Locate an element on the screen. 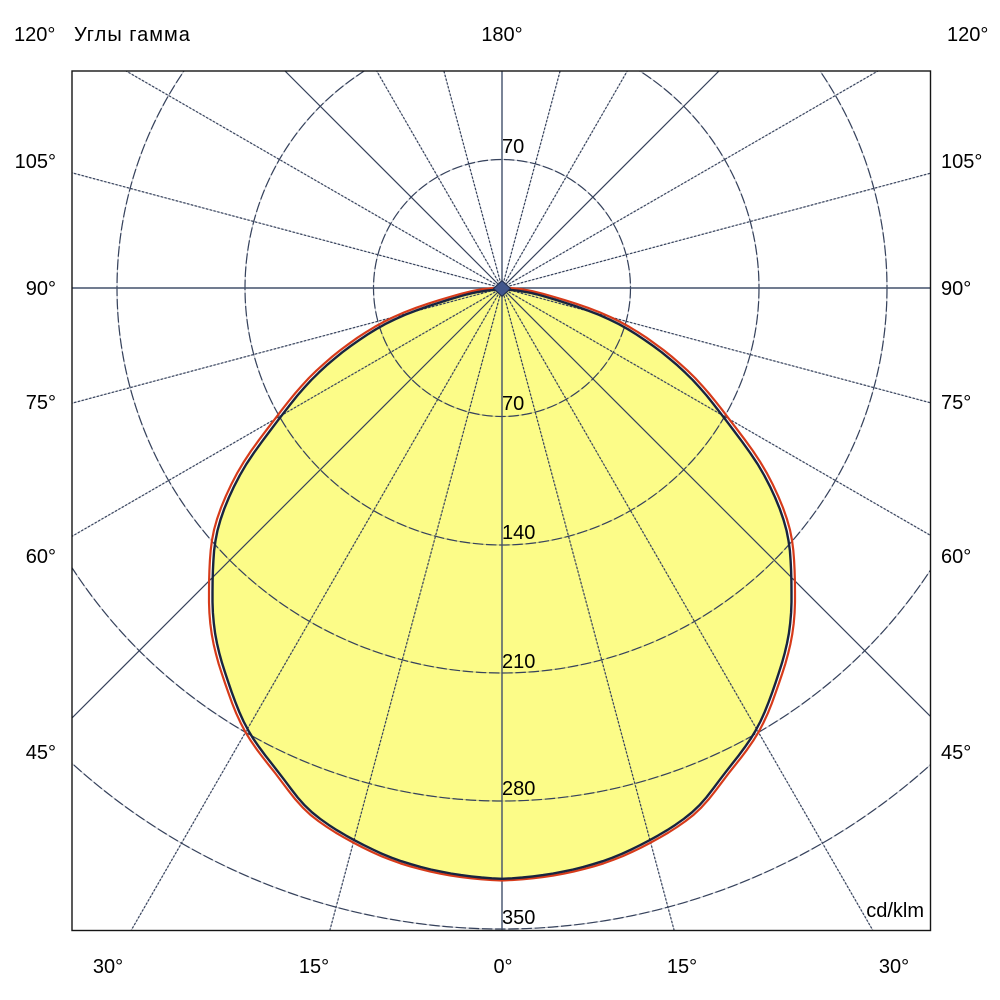  svg-text: Углы гамма is located at coordinates (132, 35).